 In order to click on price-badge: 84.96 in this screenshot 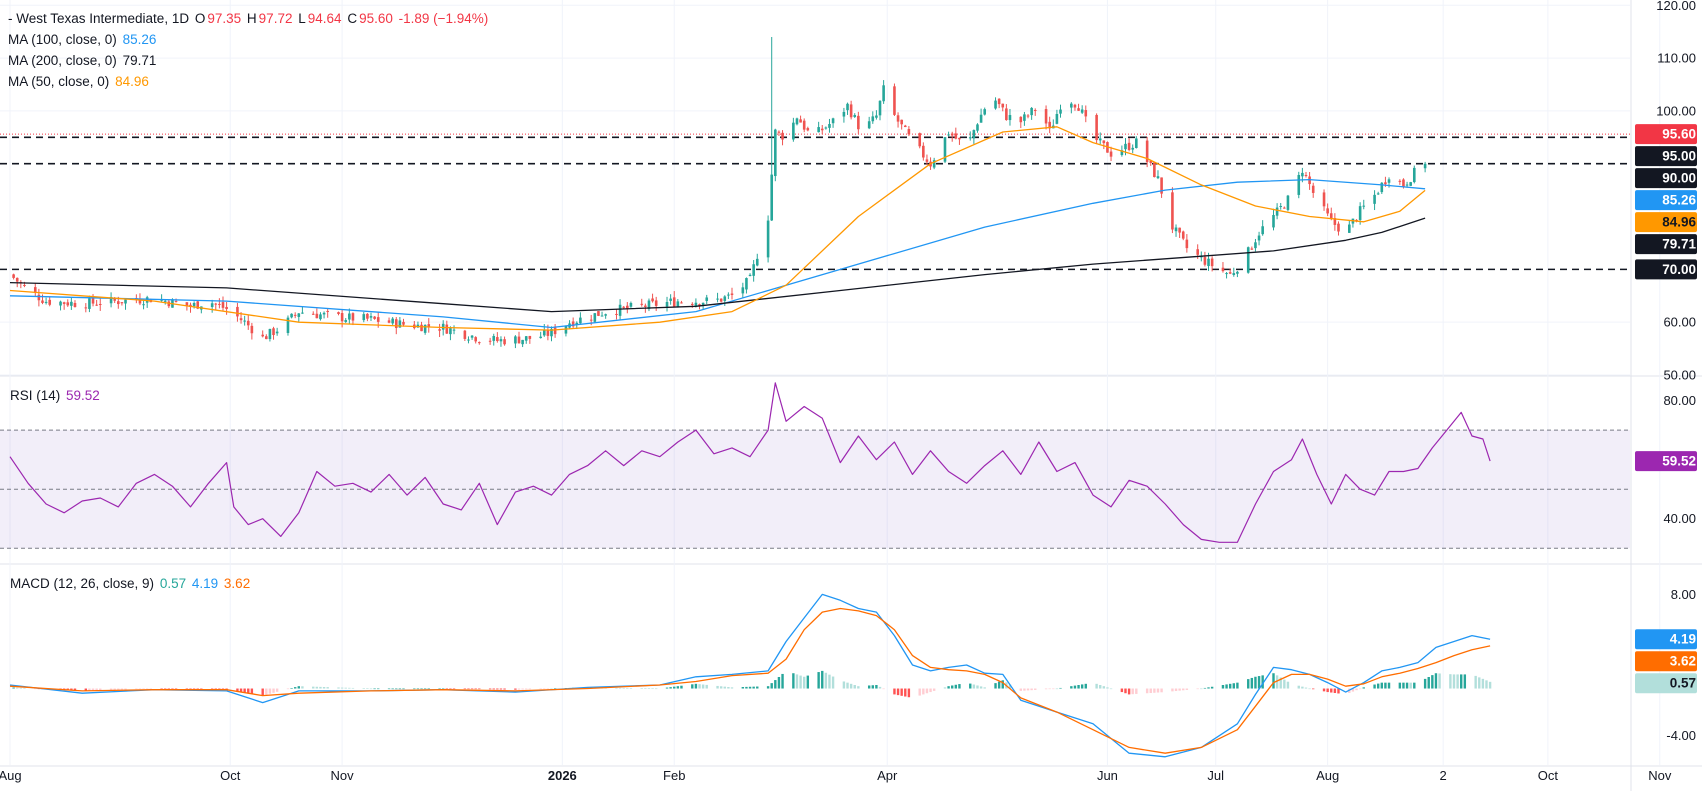, I will do `click(1666, 222)`.